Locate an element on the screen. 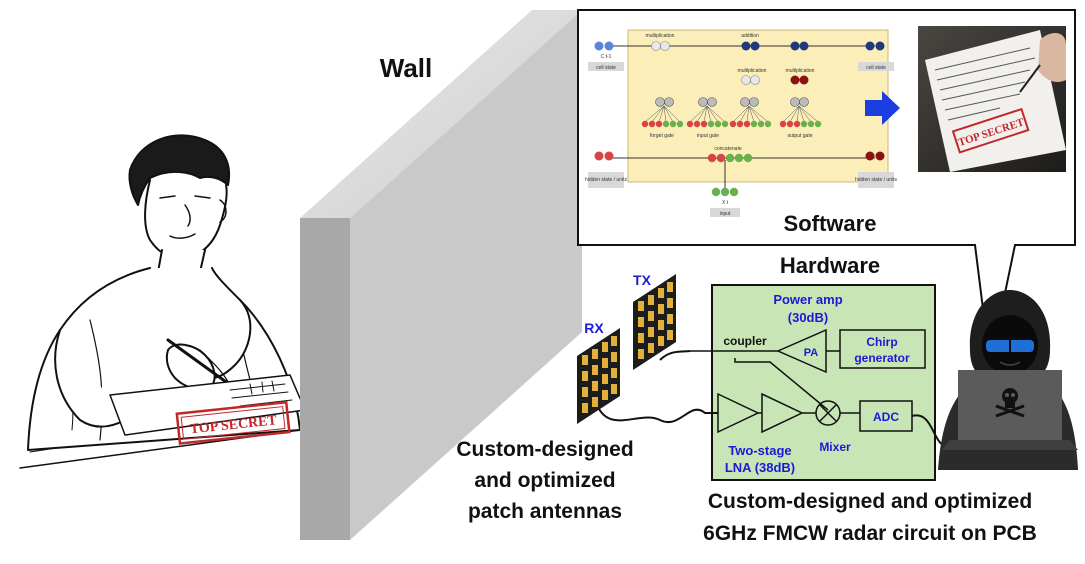 Image resolution: width=1085 pixels, height=564 pixels. rx-antenna is located at coordinates (598, 376).